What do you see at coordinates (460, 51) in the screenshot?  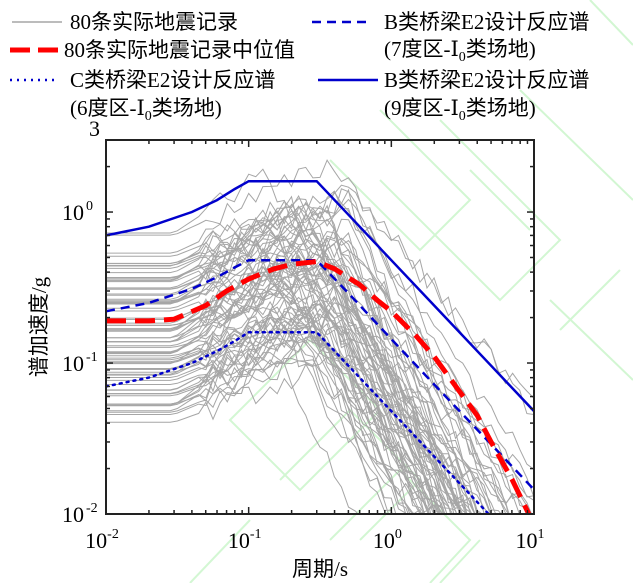 I see `legend-label-b7-line2: (7度区-Ⅰ0类场地)` at bounding box center [460, 51].